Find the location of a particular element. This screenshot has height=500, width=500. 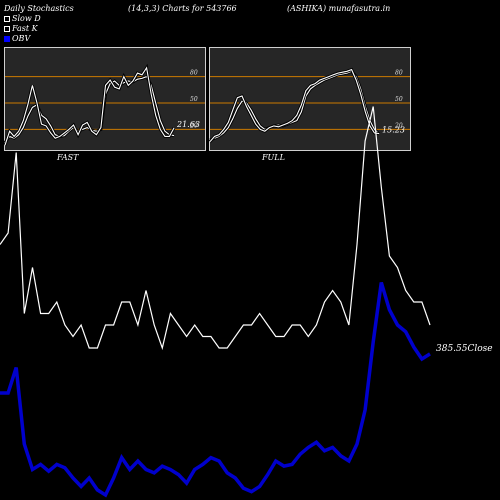

full-panel-label: FULL is located at coordinates (273, 157).